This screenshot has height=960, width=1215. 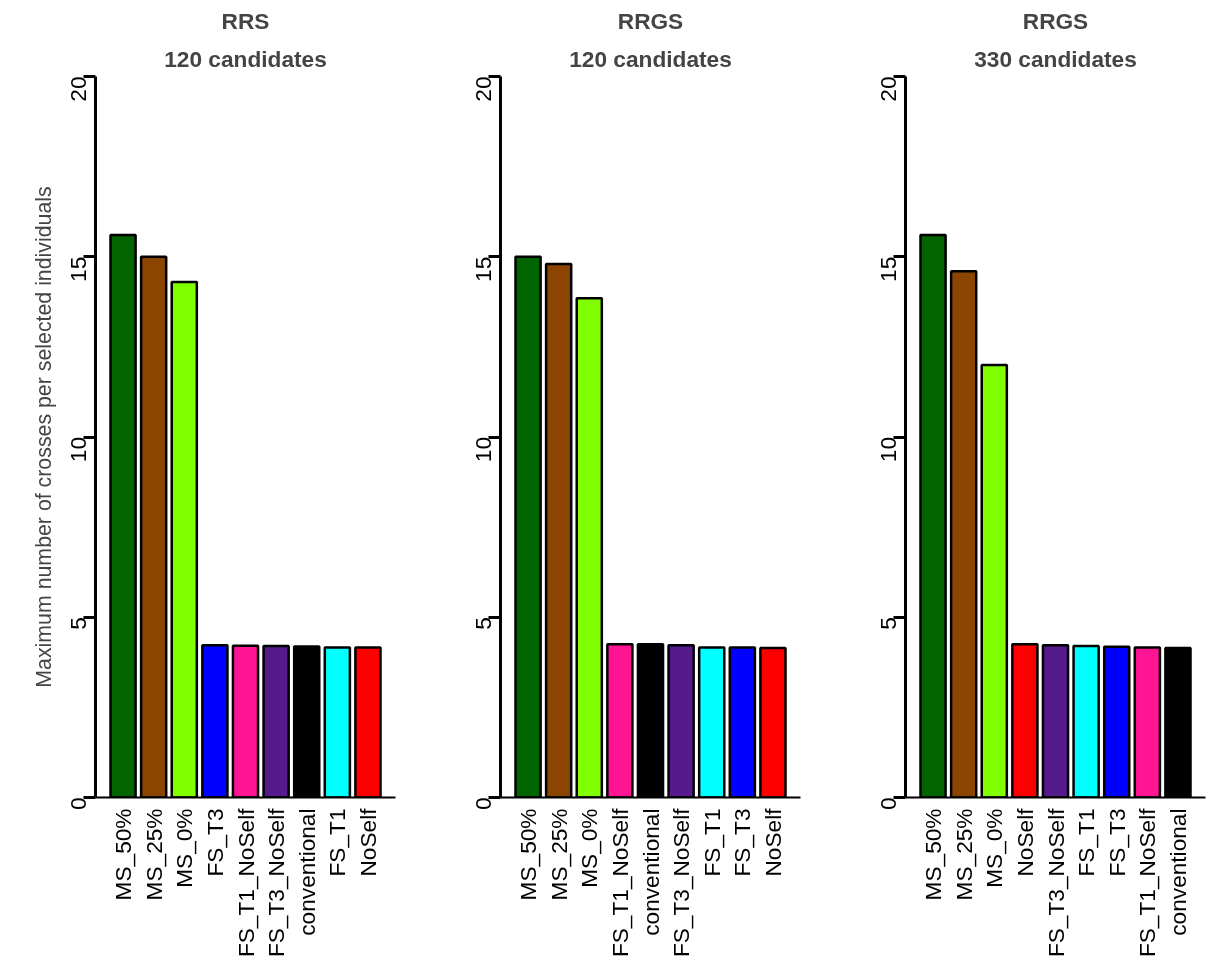 I want to click on chart-title: RRS, so click(x=245, y=20).